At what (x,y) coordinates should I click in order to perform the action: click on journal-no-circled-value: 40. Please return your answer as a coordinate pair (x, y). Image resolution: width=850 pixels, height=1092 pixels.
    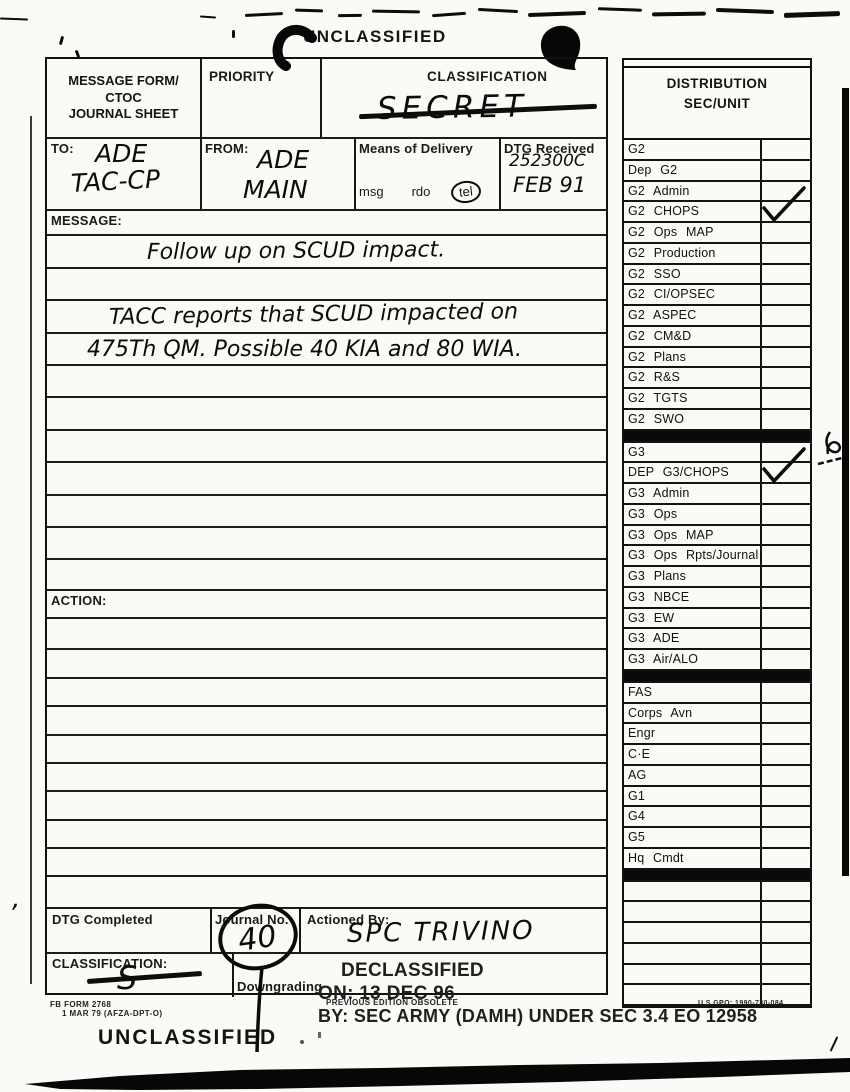
    Looking at the image, I should click on (258, 978).